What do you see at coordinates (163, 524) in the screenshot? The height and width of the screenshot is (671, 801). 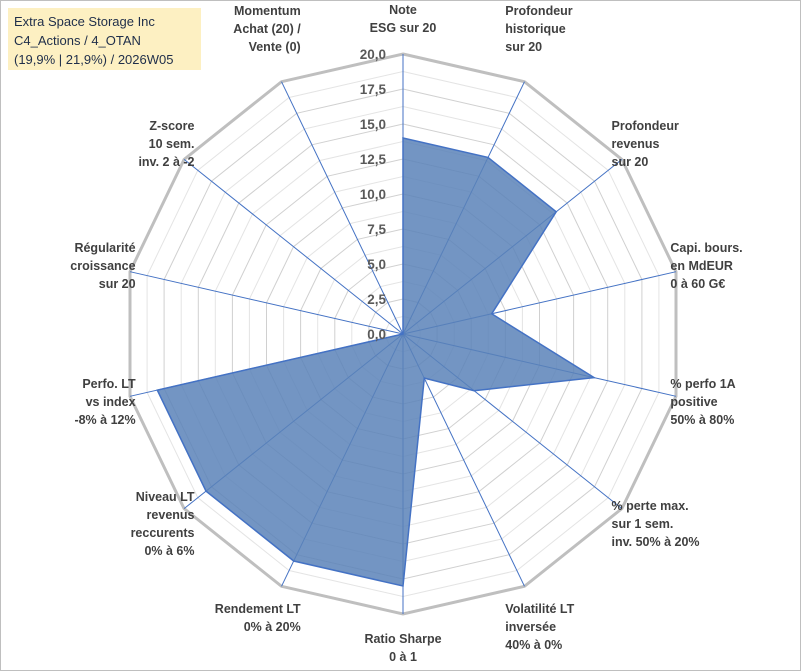 I see `category-label: Niveau LT revenus reccurents 0% à 6%` at bounding box center [163, 524].